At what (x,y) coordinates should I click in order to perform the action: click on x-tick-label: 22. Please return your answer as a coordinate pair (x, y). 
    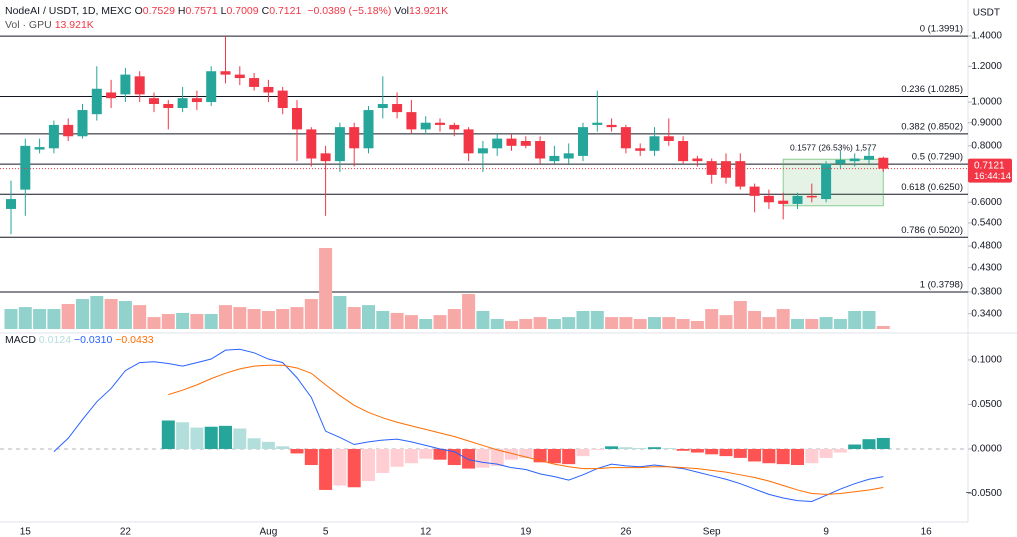
    Looking at the image, I should click on (126, 532).